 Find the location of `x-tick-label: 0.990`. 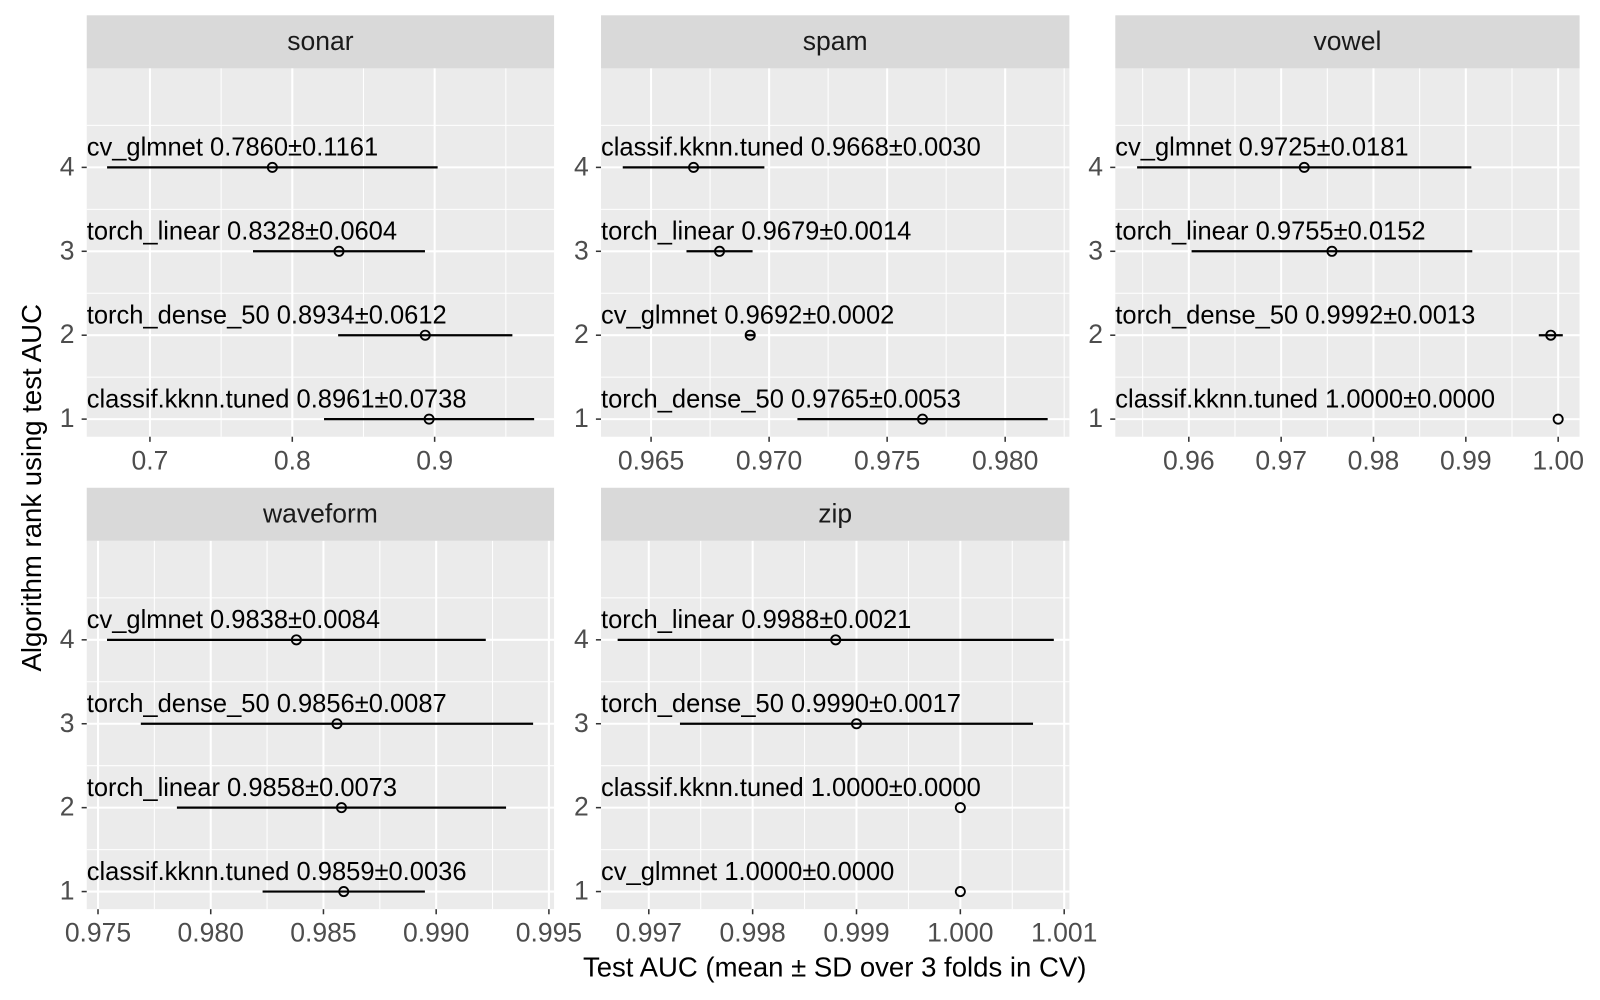

x-tick-label: 0.990 is located at coordinates (436, 933).